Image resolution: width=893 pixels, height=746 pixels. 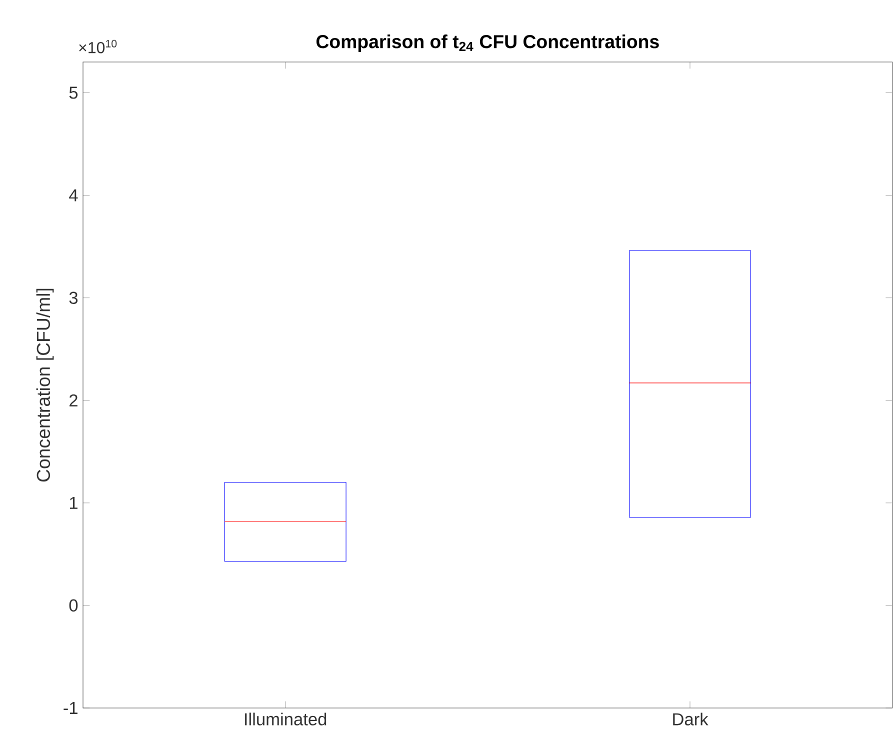 What do you see at coordinates (690, 719) in the screenshot?
I see `x-tick-label: Dark` at bounding box center [690, 719].